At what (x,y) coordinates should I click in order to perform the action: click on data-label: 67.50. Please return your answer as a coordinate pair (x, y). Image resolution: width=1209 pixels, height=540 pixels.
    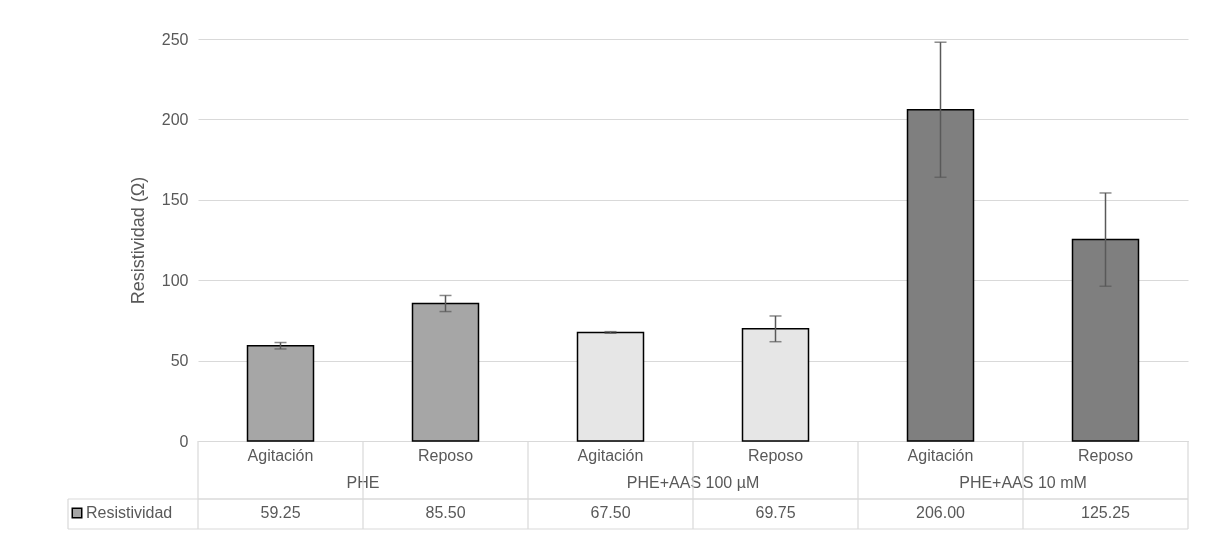
    Looking at the image, I should click on (610, 512).